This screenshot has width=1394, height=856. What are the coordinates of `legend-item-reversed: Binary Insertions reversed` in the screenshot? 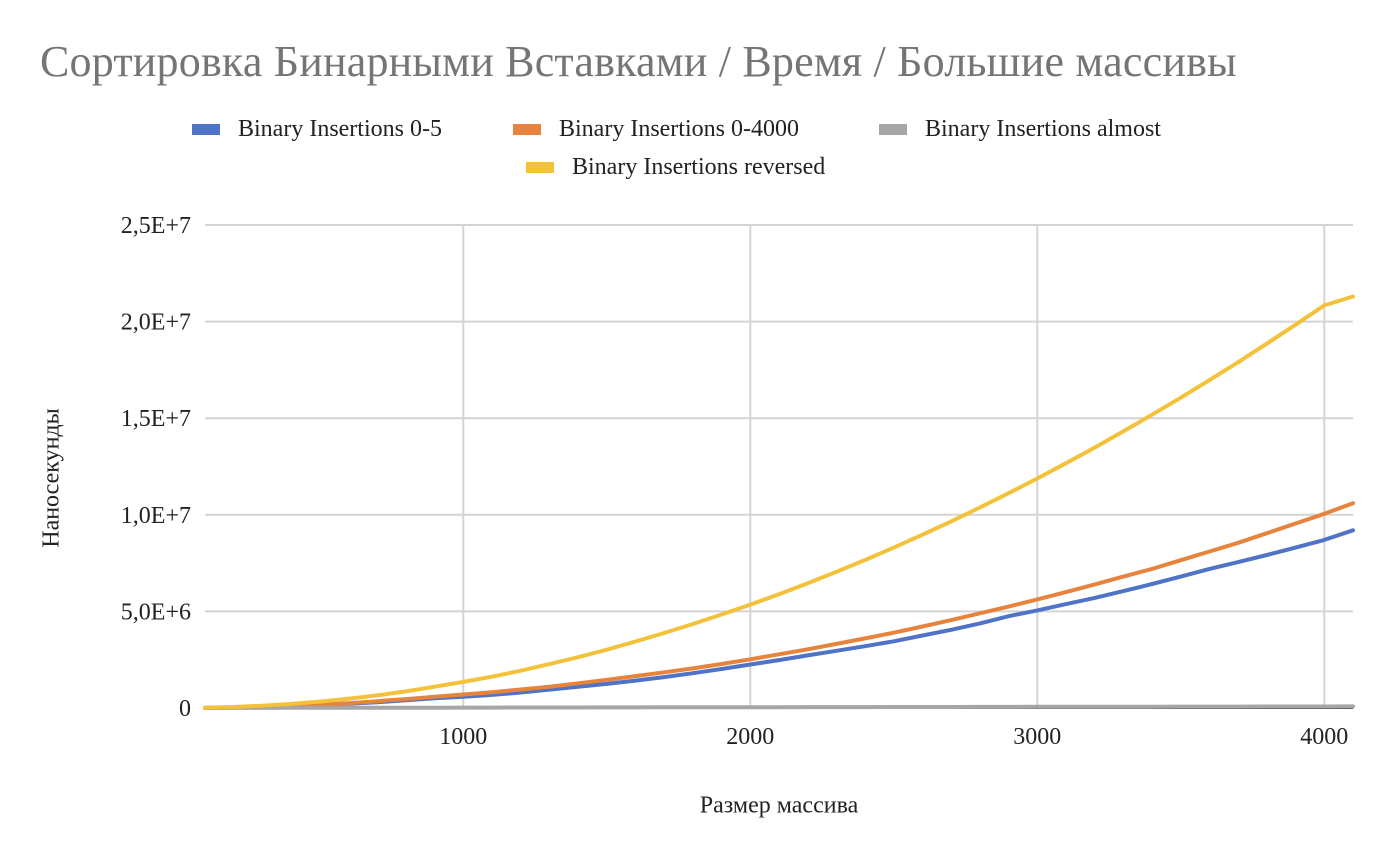 It's located at (675, 167).